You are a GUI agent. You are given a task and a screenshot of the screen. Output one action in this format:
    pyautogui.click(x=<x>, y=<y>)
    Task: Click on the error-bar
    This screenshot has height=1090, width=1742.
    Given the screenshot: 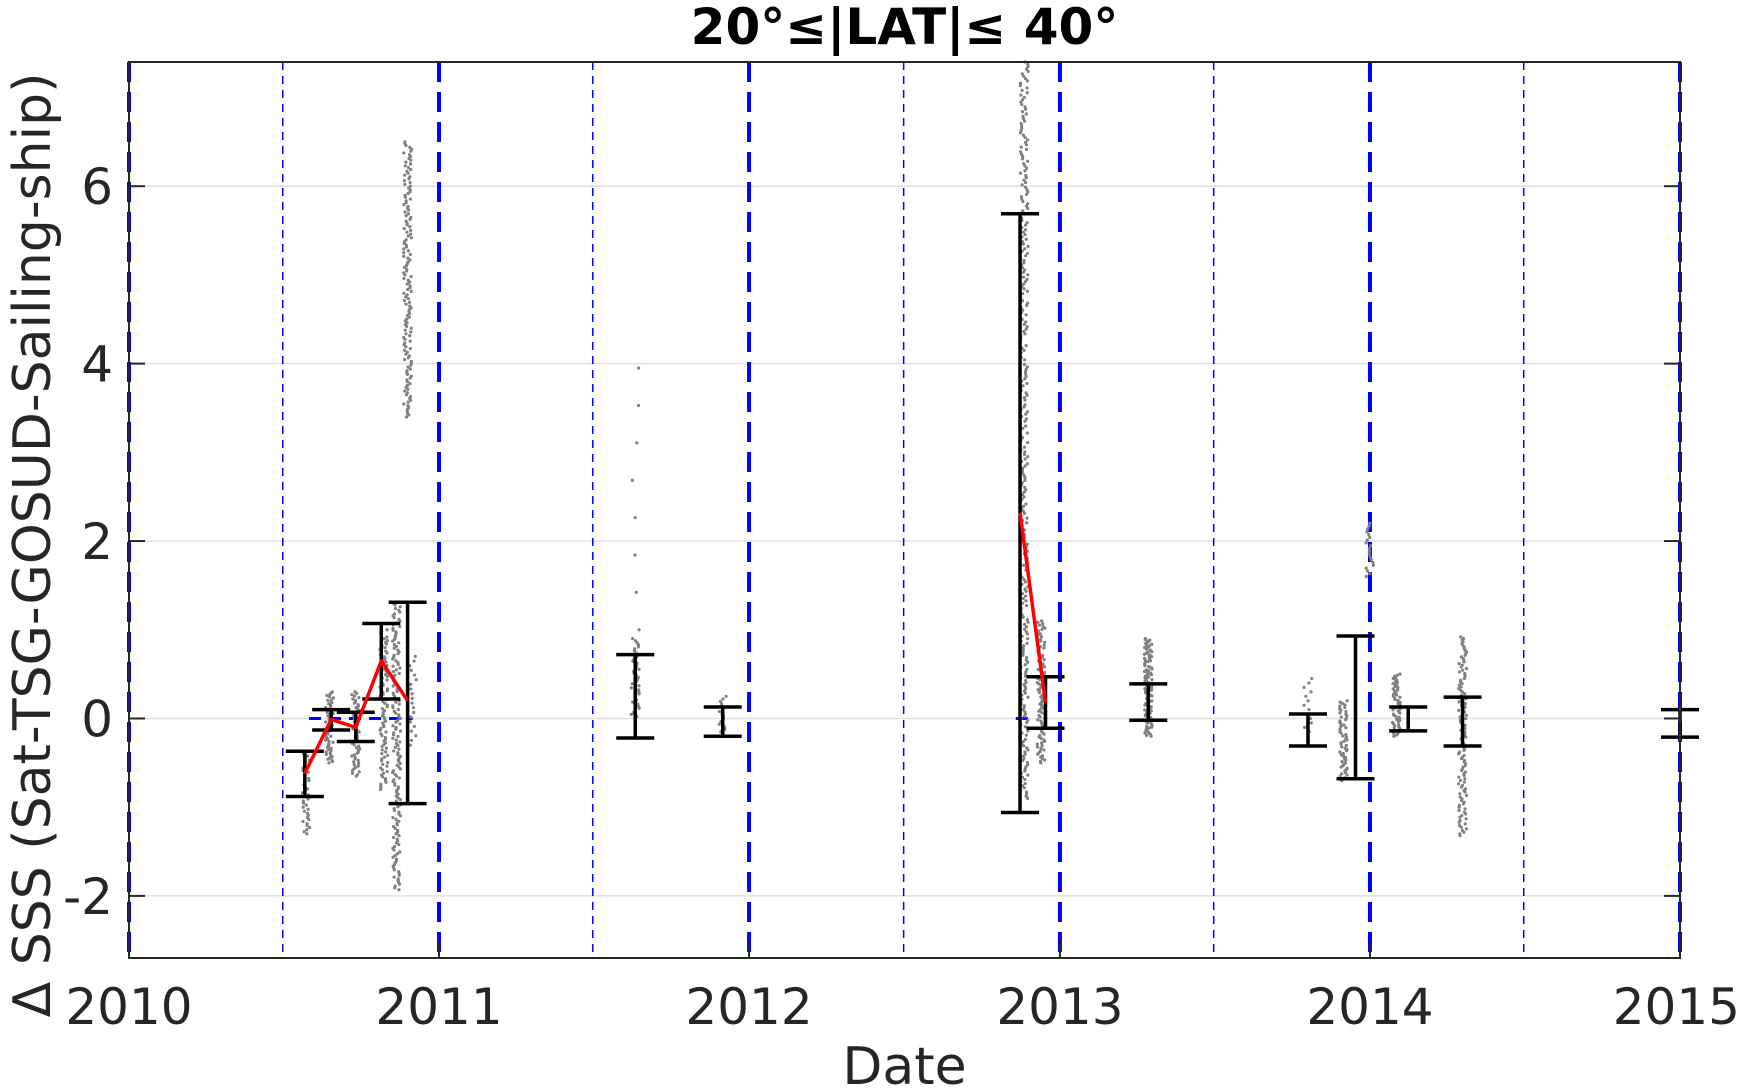 What is the action you would take?
    pyautogui.click(x=1355, y=707)
    